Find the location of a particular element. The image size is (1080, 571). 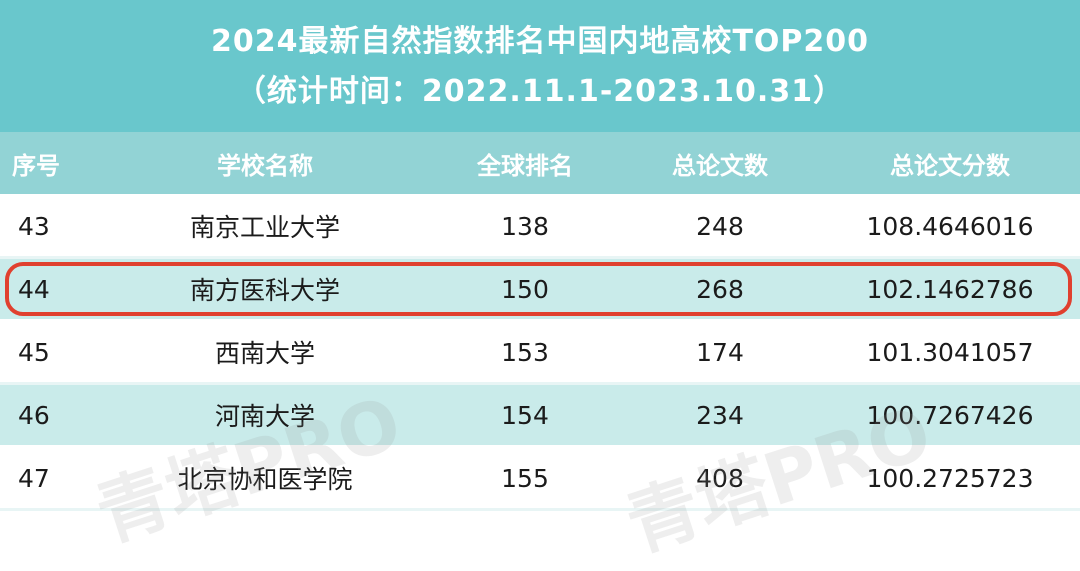

cell-total-score: 102.1462786 is located at coordinates (950, 289).